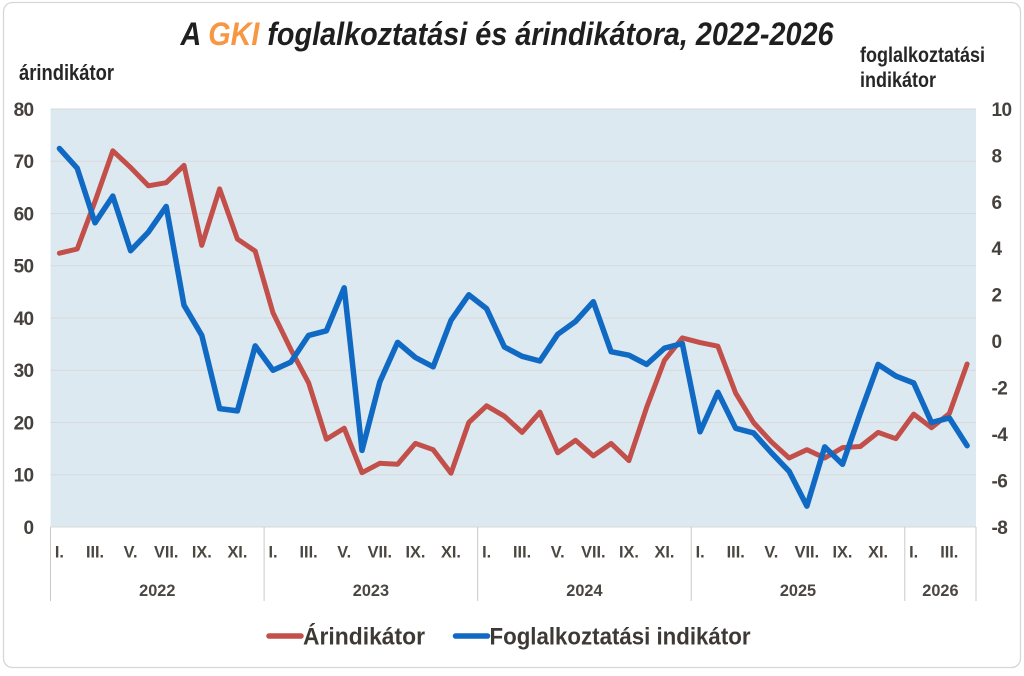  I want to click on svg-text: 20, so click(24, 423).